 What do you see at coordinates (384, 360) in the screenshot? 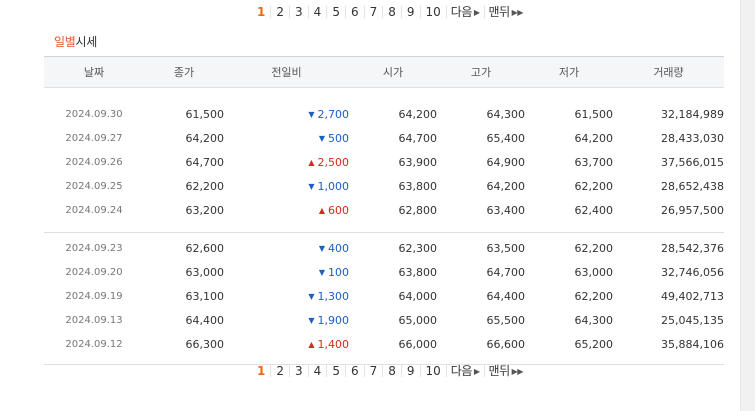
I see `spacer-cell` at bounding box center [384, 360].